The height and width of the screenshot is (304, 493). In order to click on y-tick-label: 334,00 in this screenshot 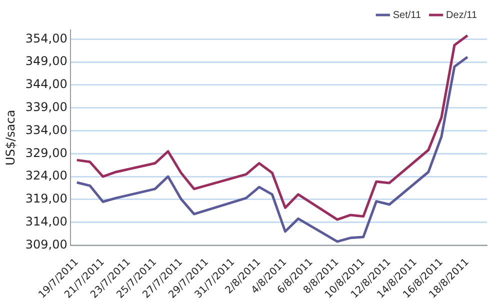, I will do `click(46, 129)`.